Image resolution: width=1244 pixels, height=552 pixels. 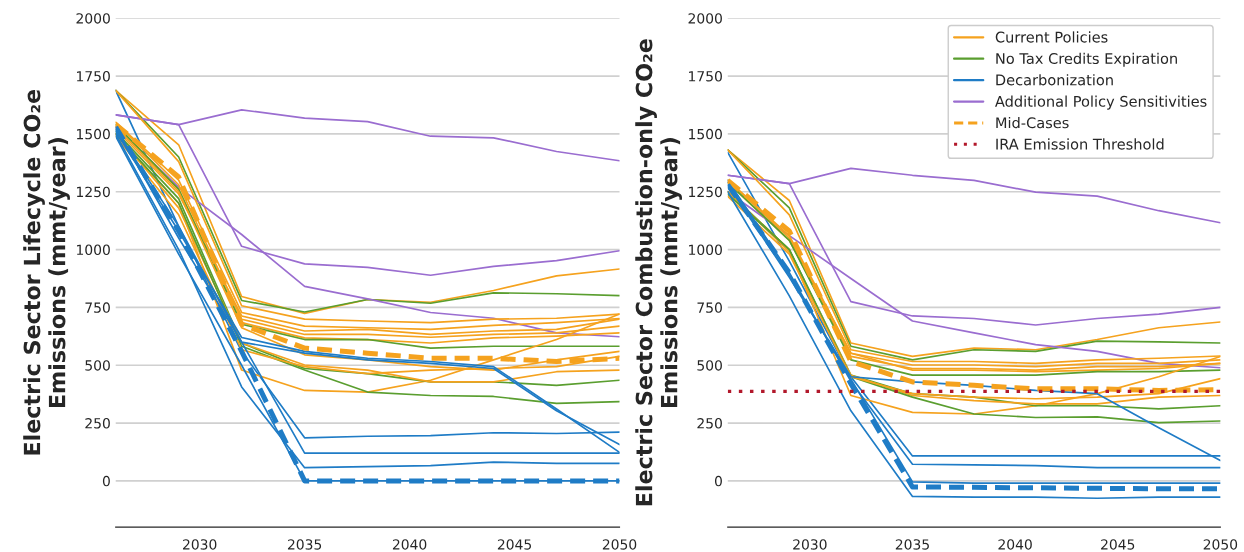 What do you see at coordinates (1086, 59) in the screenshot?
I see `legend-label: No Tax Credits Expiration` at bounding box center [1086, 59].